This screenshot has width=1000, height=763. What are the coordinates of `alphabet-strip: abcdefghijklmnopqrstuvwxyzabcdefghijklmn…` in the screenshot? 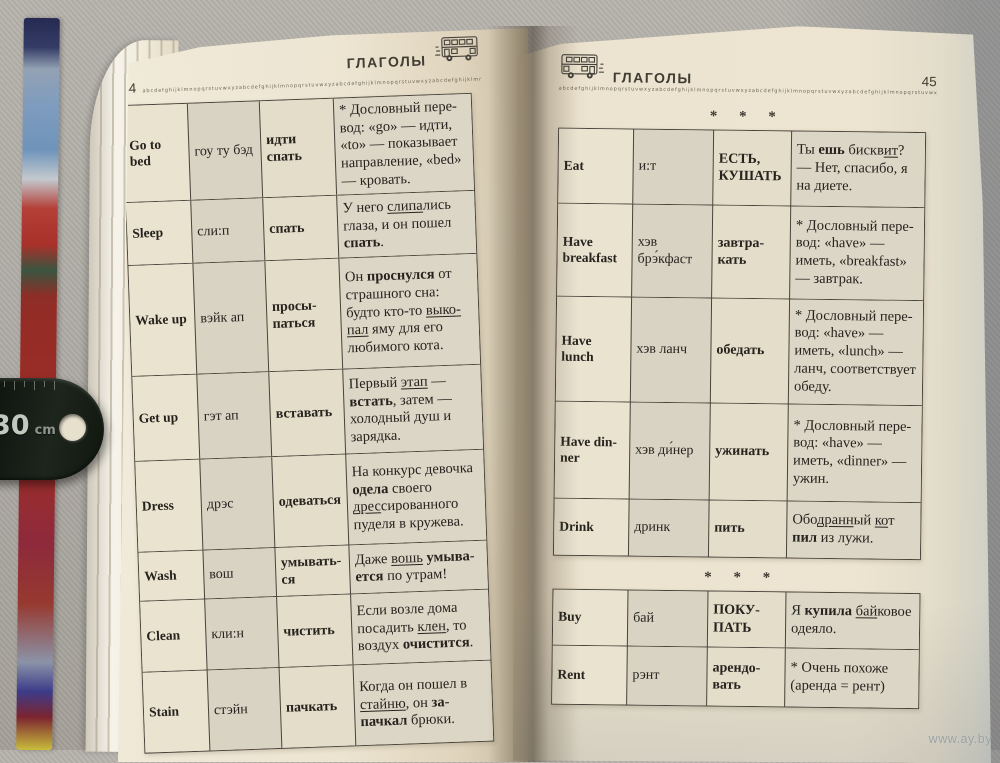 It's located at (311, 86).